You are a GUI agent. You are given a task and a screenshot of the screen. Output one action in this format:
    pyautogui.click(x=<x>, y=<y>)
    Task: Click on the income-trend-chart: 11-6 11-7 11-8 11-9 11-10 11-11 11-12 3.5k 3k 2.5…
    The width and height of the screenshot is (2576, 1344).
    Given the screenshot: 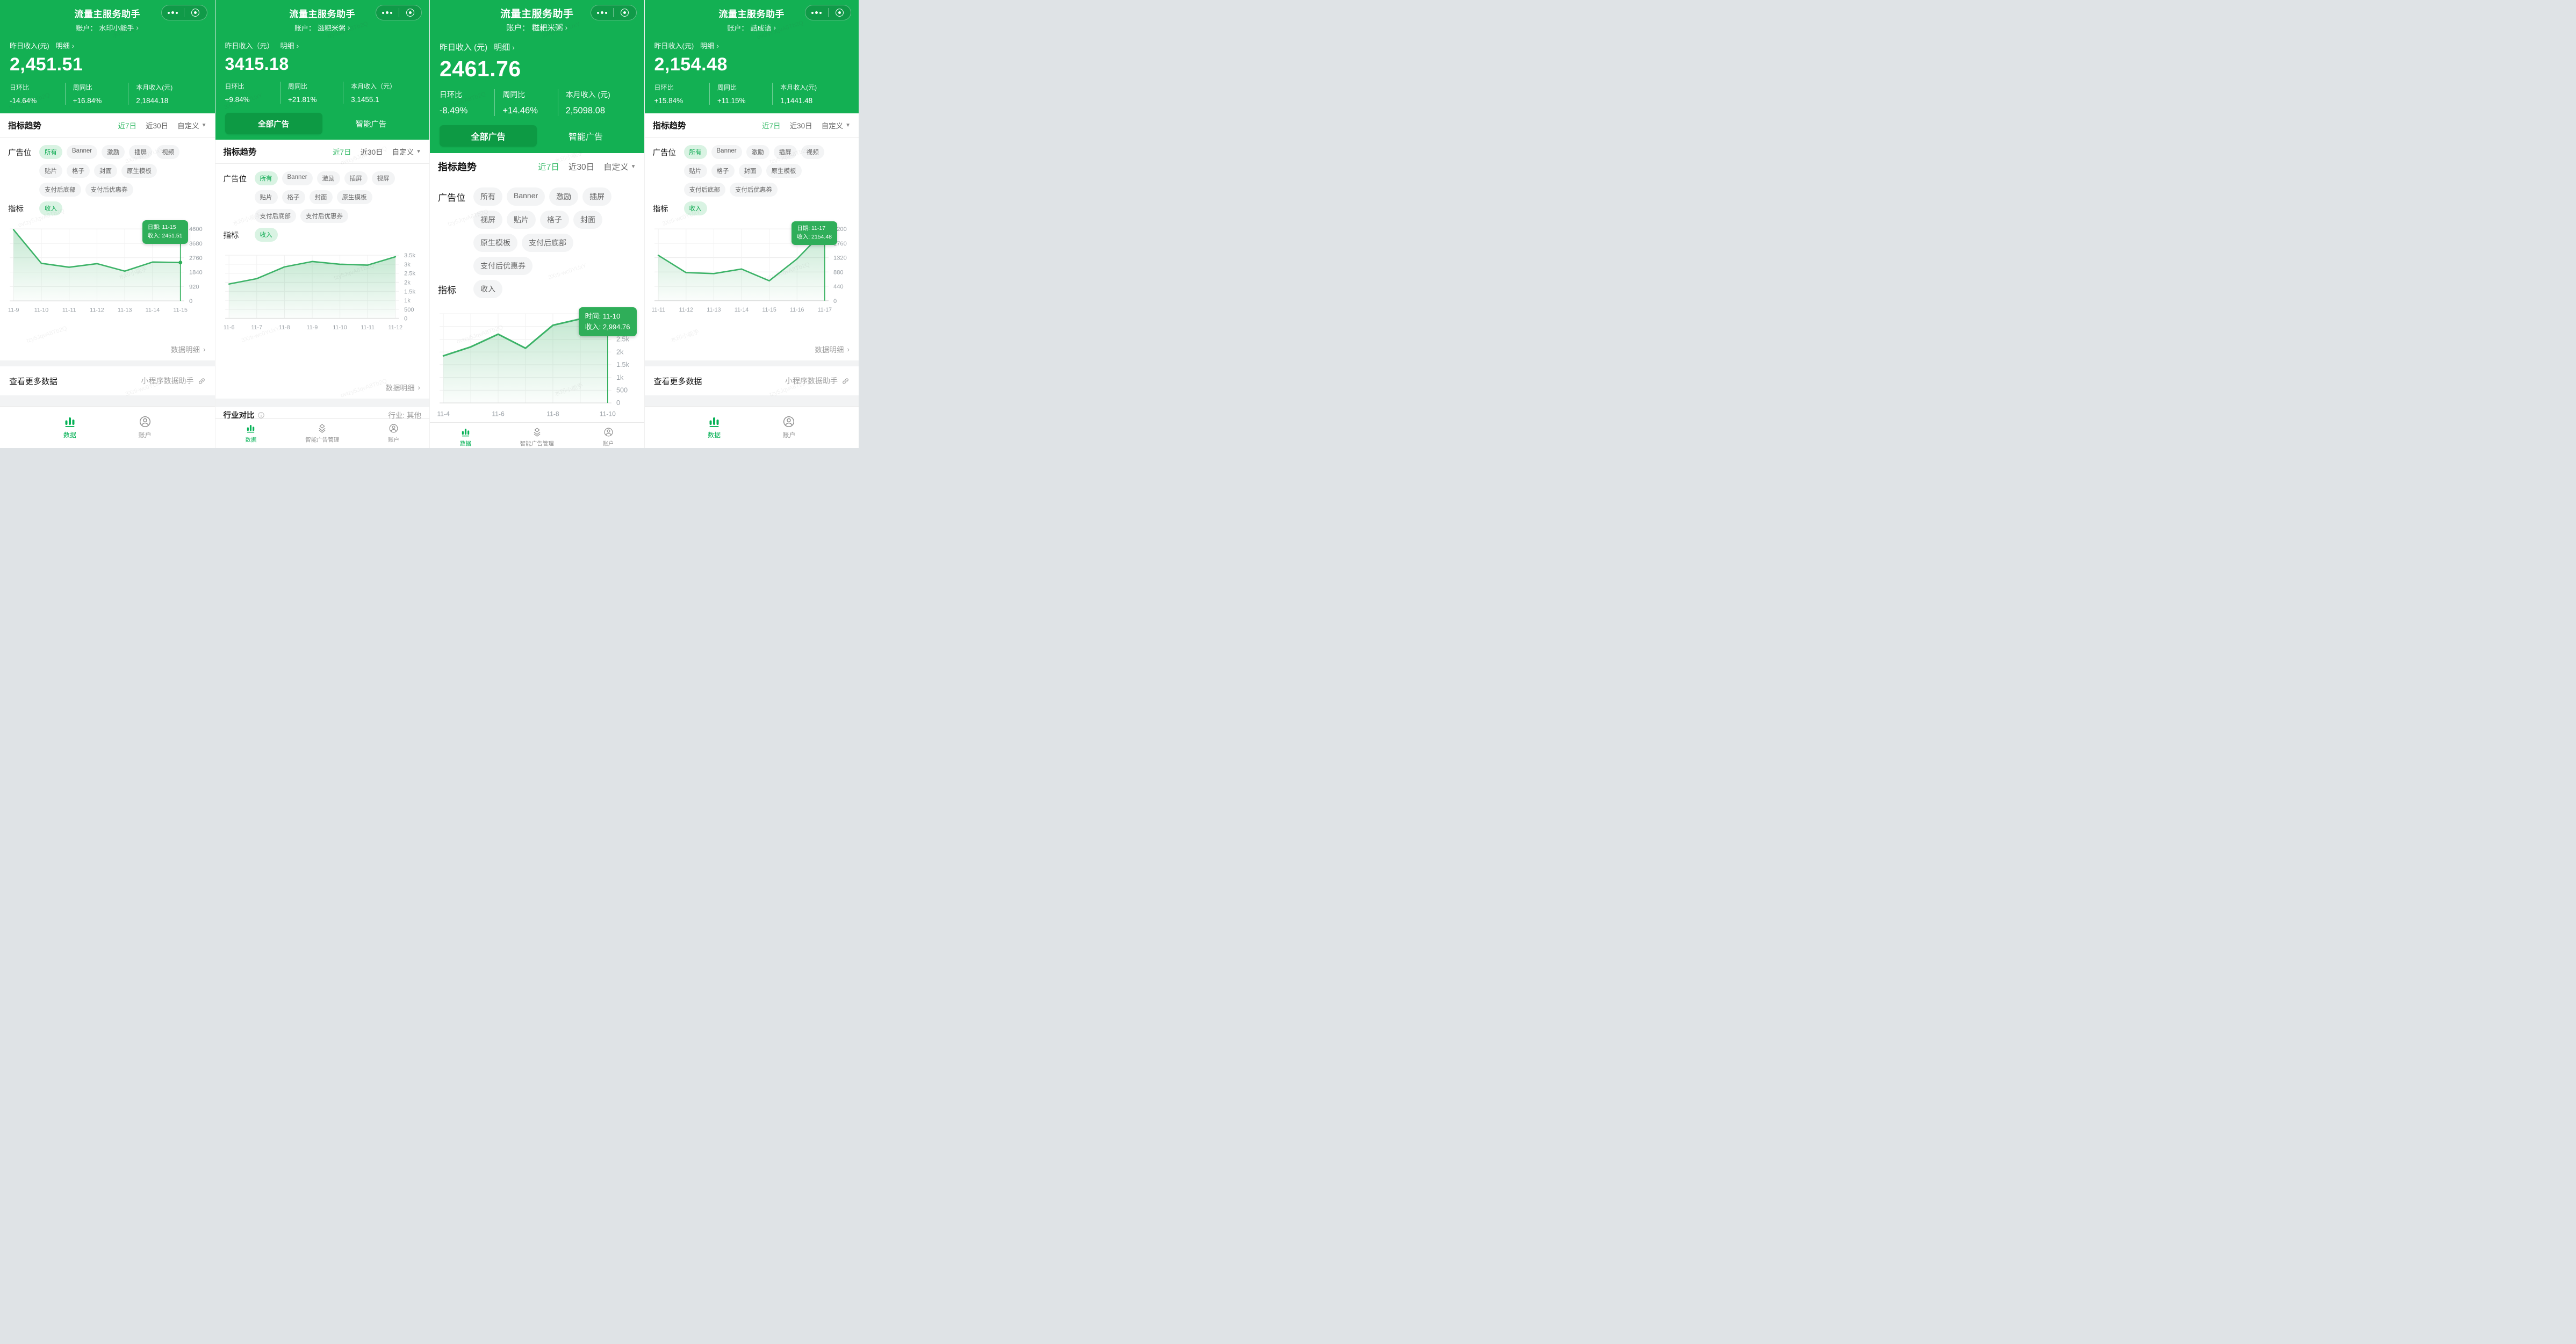 What is the action you would take?
    pyautogui.click(x=323, y=291)
    